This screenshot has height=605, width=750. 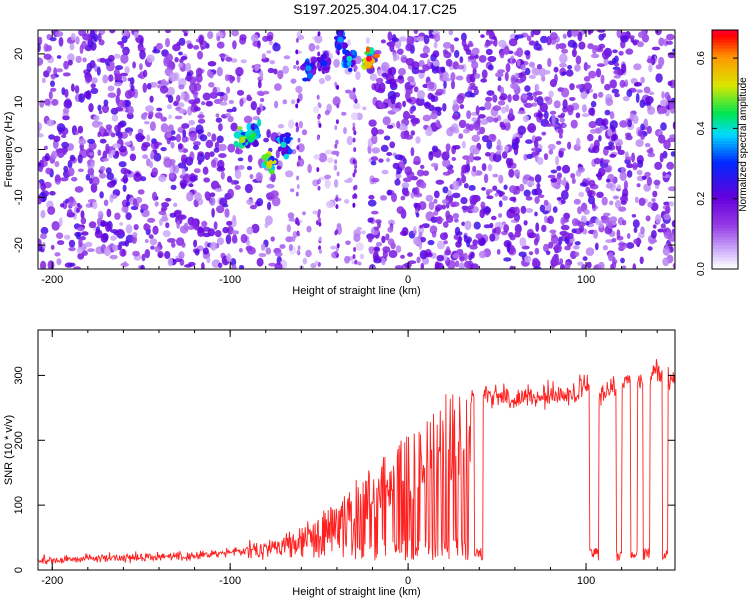 What do you see at coordinates (586, 581) in the screenshot?
I see `bottom-xtick-label: 100` at bounding box center [586, 581].